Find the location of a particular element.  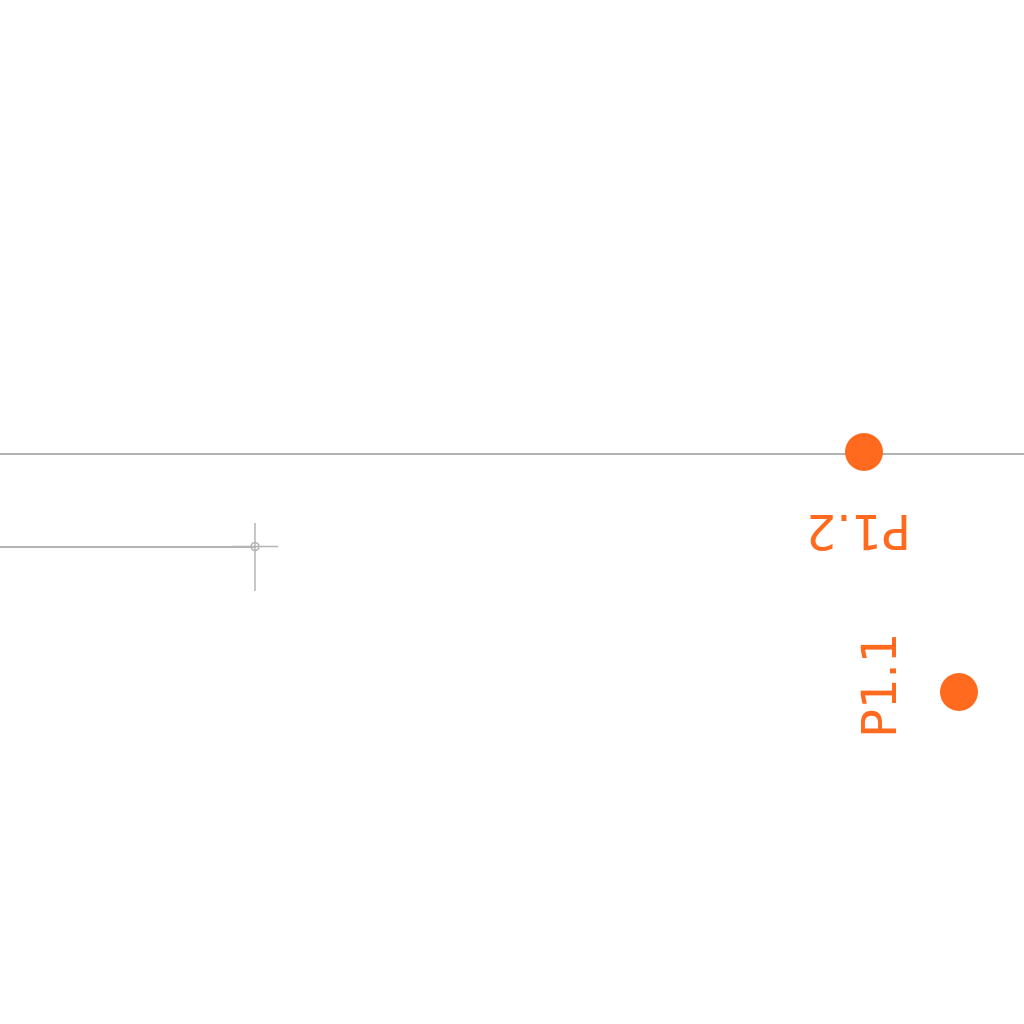

crosshair-cursor-icon is located at coordinates (255, 557).